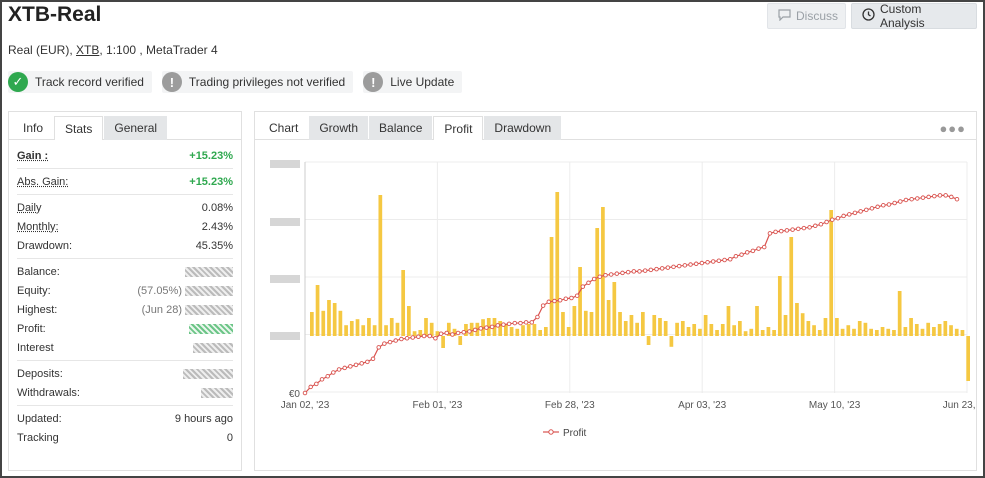 This screenshot has width=985, height=478. I want to click on tab-general: General, so click(136, 128).